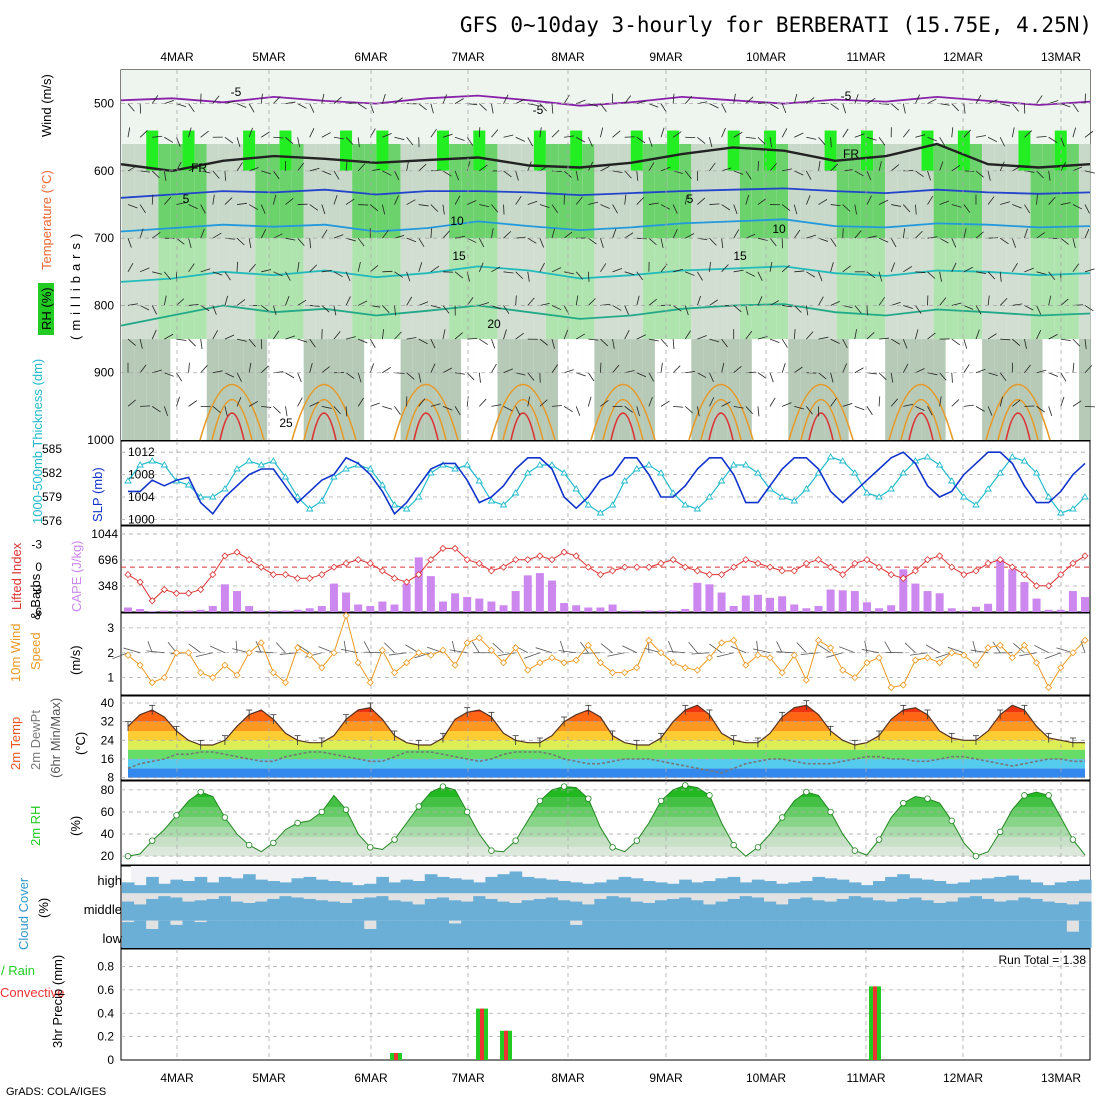 The width and height of the screenshot is (1100, 1100). Describe the element at coordinates (108, 740) in the screenshot. I see `temp-tick: 24` at that location.